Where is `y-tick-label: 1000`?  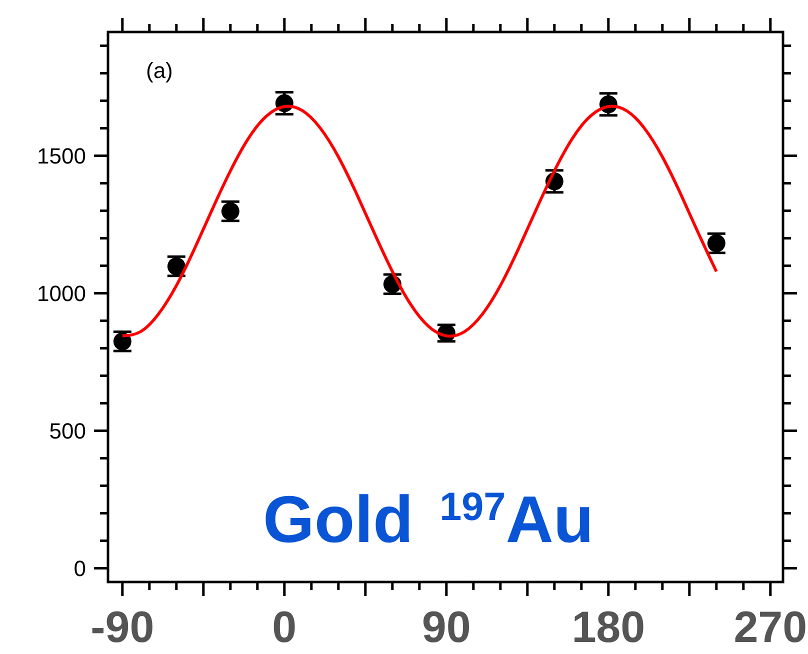 y-tick-label: 1000 is located at coordinates (61, 293).